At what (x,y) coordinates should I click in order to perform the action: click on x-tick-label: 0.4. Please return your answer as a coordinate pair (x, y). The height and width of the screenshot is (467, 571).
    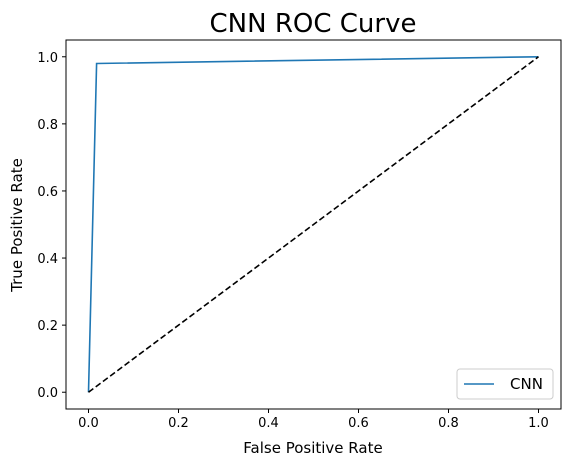
    Looking at the image, I should click on (268, 423).